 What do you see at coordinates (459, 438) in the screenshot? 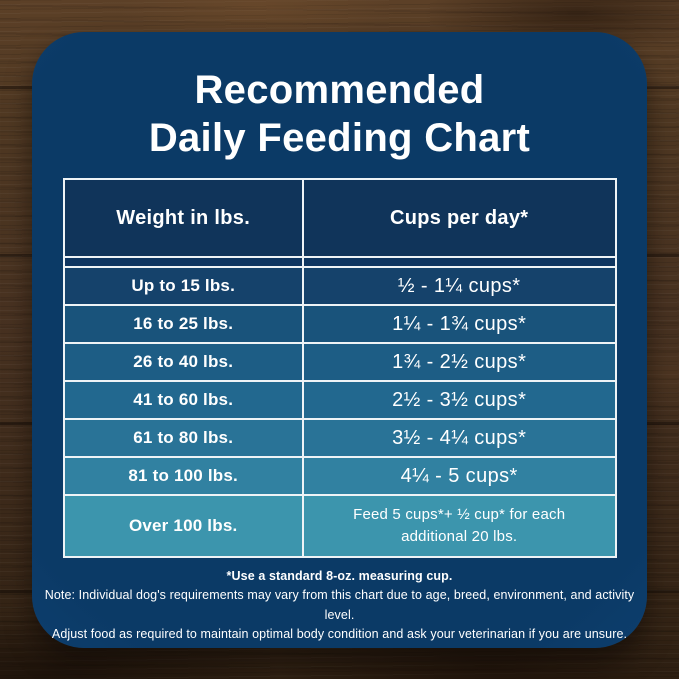
I see `cups-cell: 3½ - 4¼ cups*` at bounding box center [459, 438].